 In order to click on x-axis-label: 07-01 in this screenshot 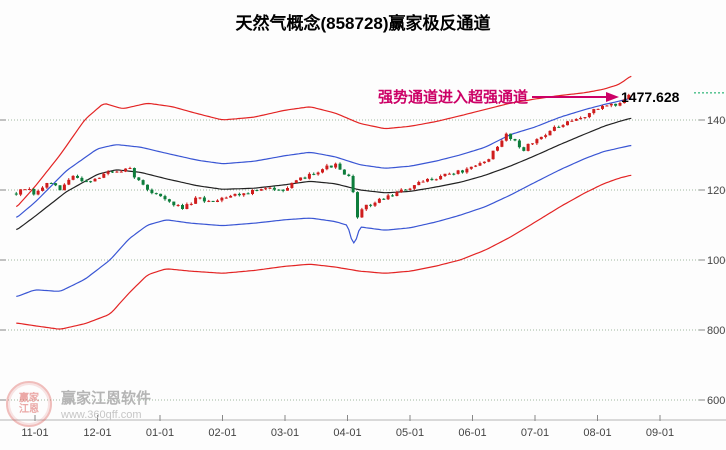, I will do `click(535, 433)`.